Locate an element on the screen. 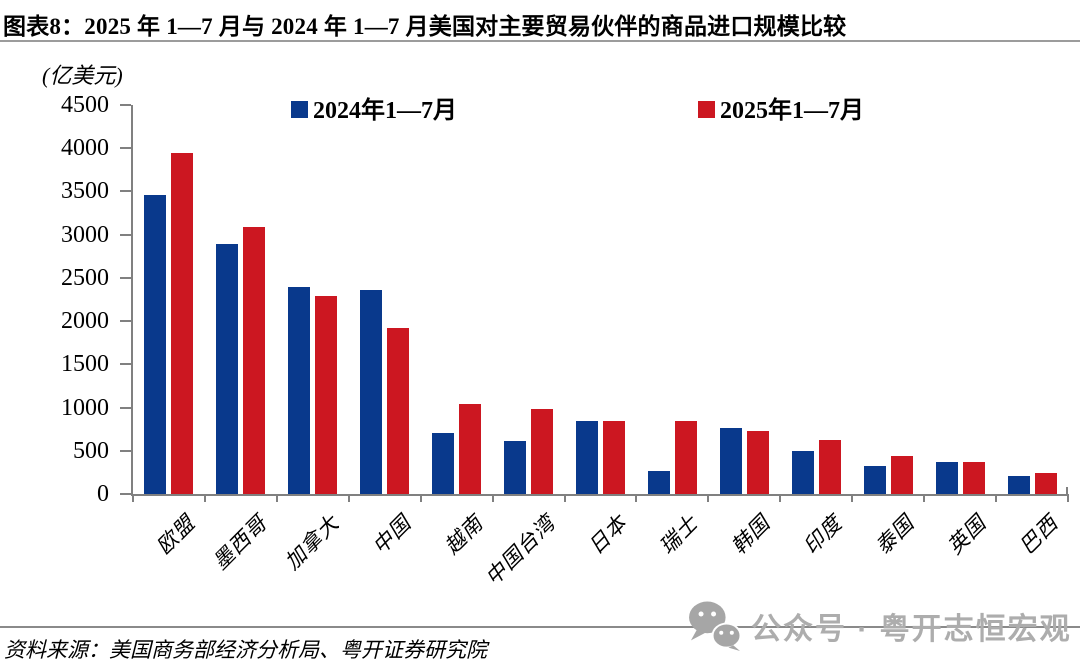 This screenshot has width=1080, height=670. x-category-label: 英国 is located at coordinates (966, 534).